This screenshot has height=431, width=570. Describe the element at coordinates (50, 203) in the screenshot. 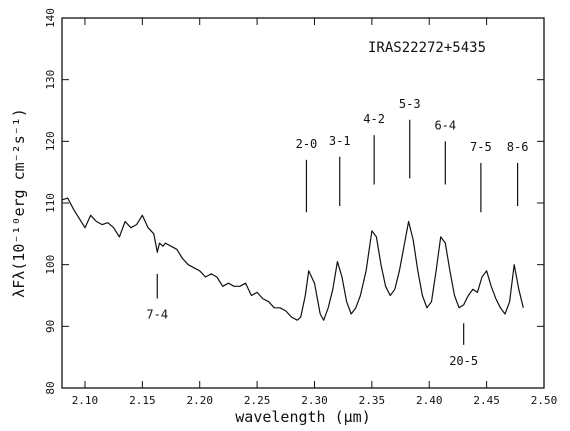

I see `y-tick-label: 110` at that location.